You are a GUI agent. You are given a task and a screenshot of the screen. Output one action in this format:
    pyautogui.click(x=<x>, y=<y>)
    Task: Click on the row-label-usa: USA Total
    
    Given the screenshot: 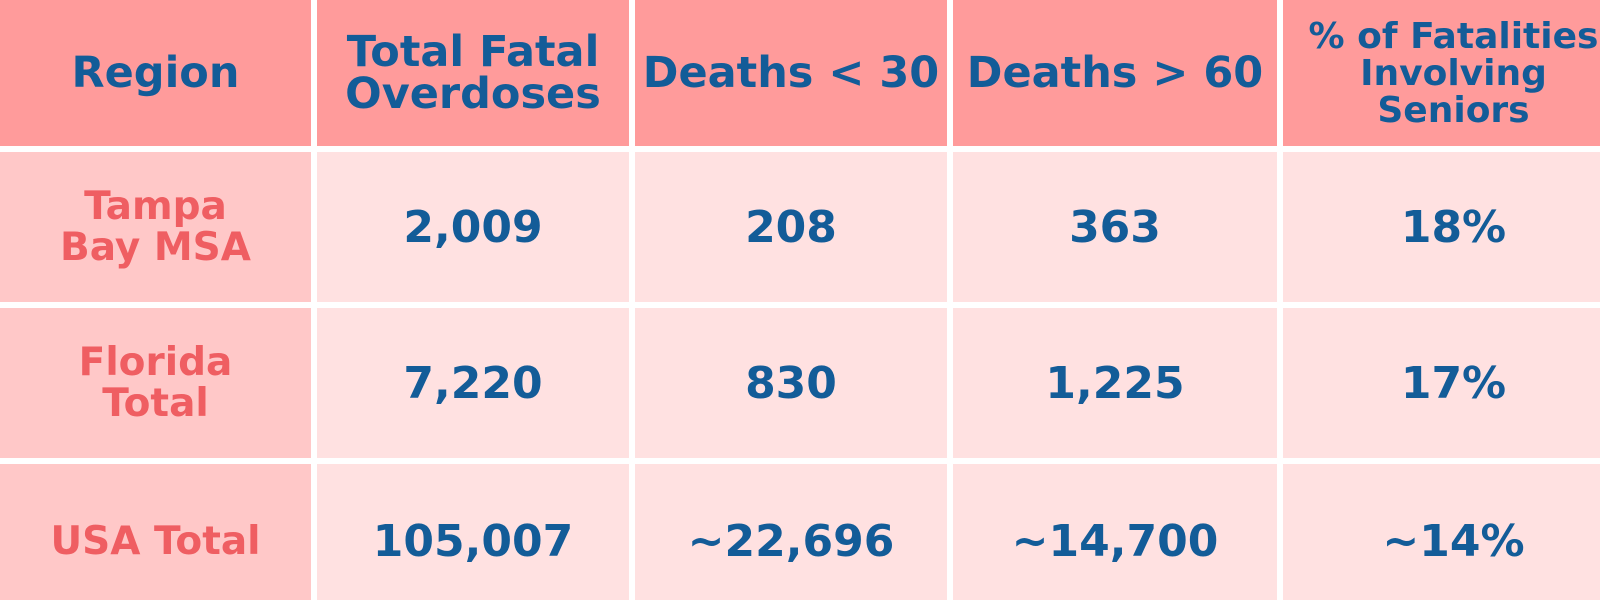 What is the action you would take?
    pyautogui.click(x=155, y=532)
    